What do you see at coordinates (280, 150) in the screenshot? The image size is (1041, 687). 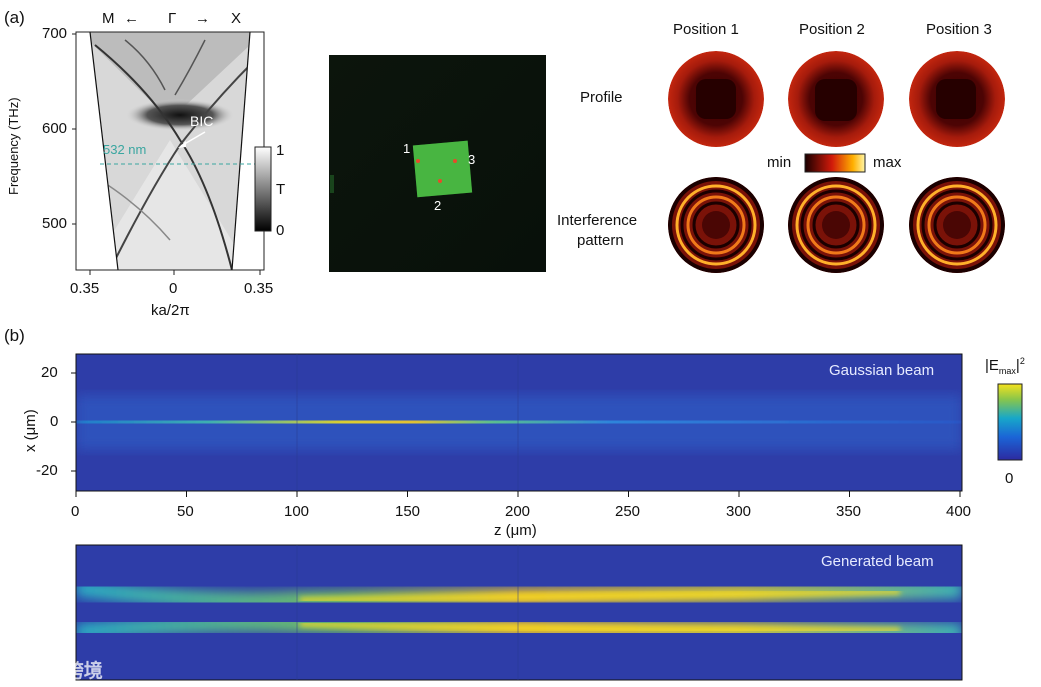 I see `colorbar-top: 1` at bounding box center [280, 150].